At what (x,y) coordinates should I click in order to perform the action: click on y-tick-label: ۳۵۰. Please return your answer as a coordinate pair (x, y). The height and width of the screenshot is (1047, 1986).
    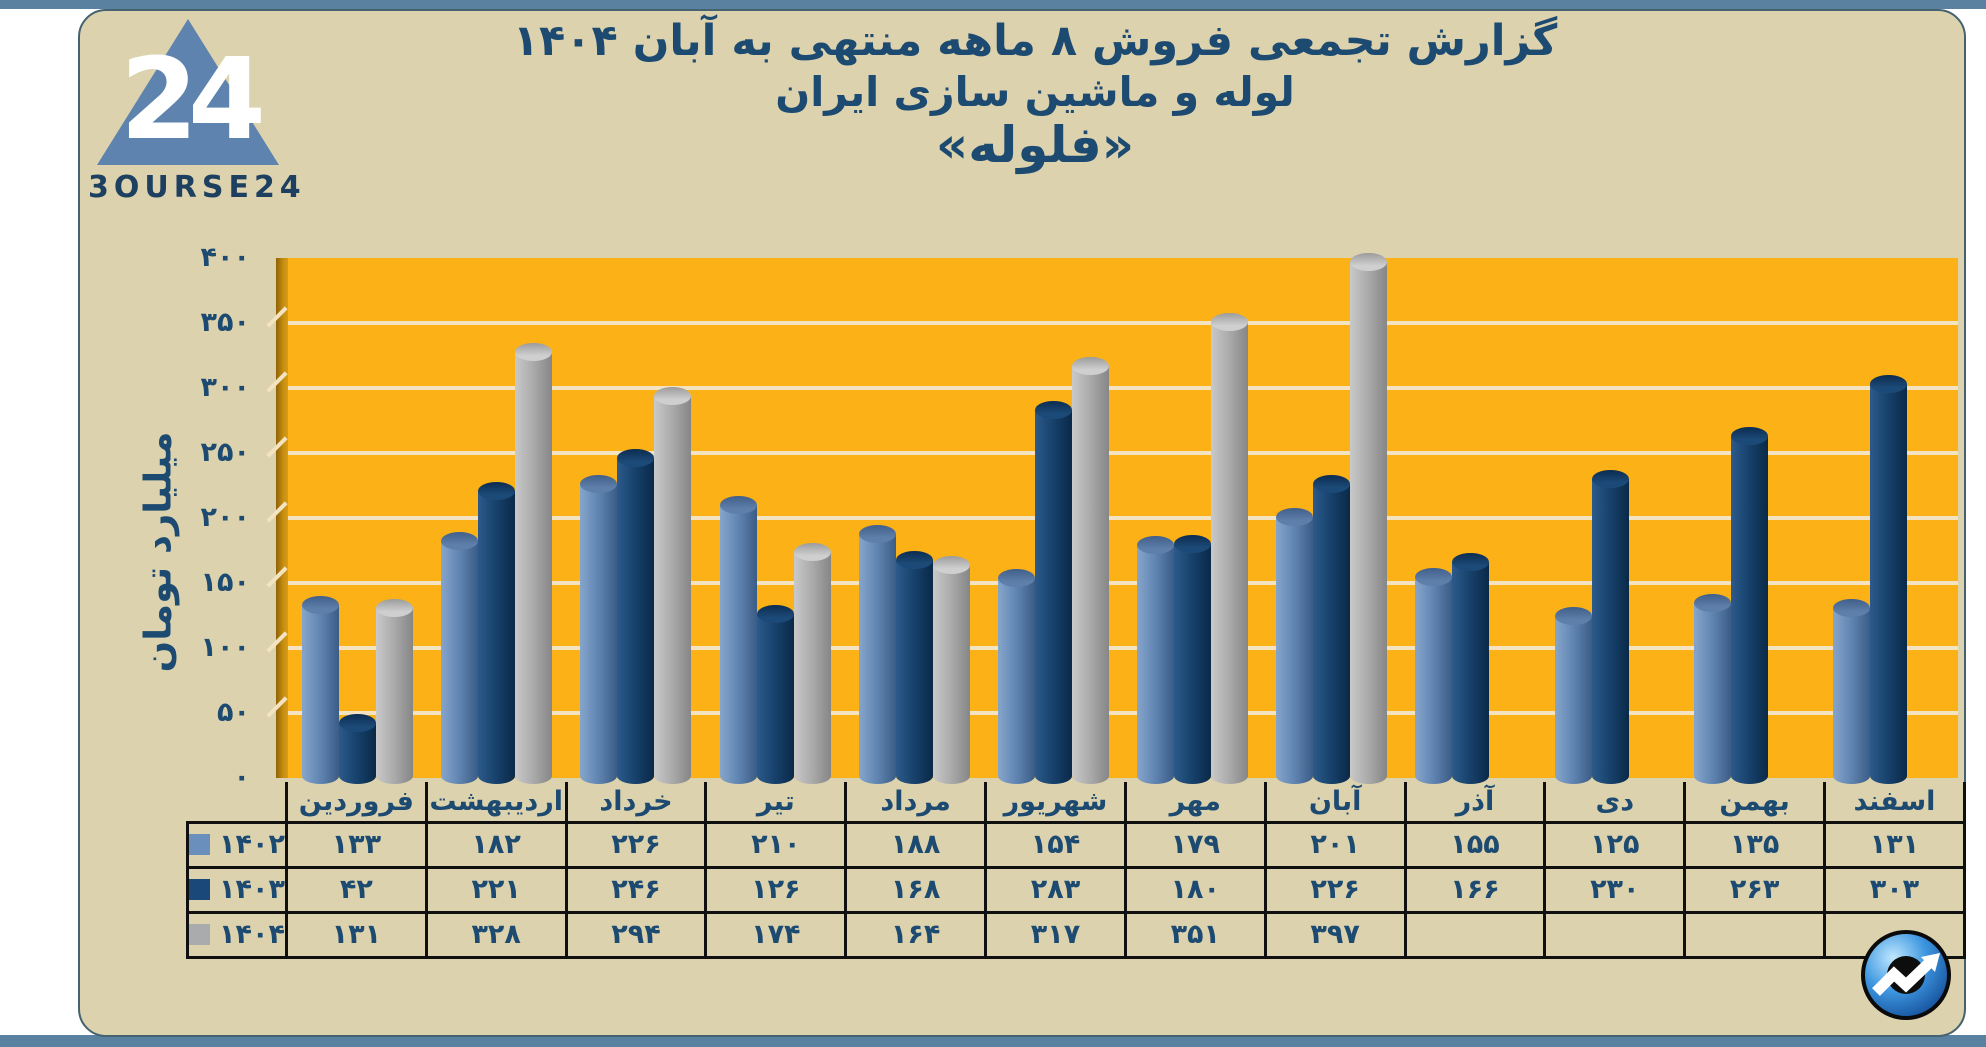
    Looking at the image, I should click on (225, 322).